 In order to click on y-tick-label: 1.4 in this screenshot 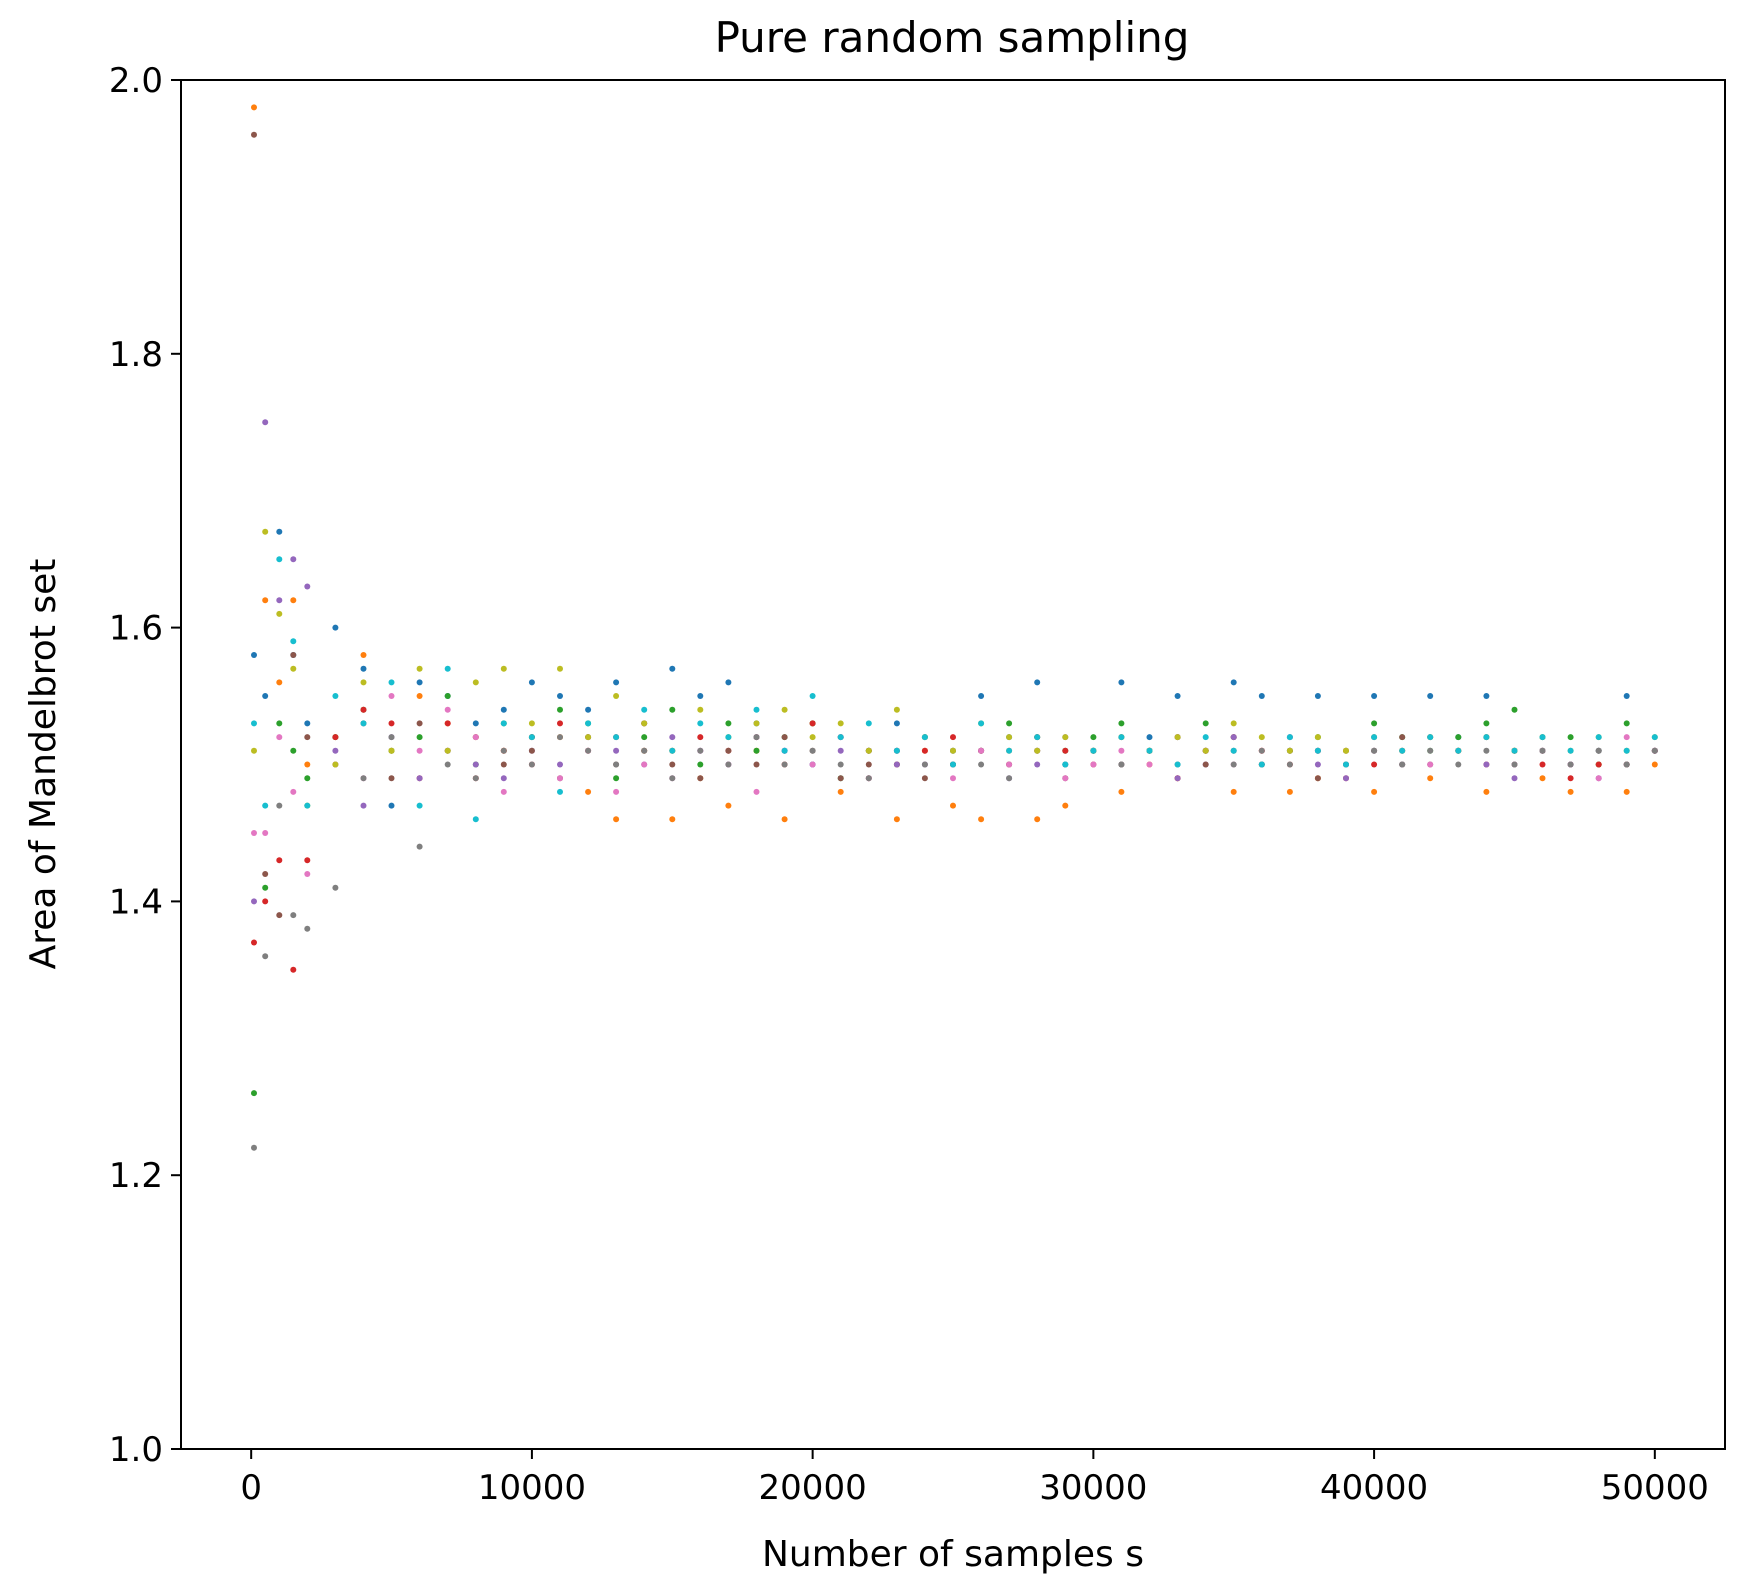, I will do `click(136, 902)`.